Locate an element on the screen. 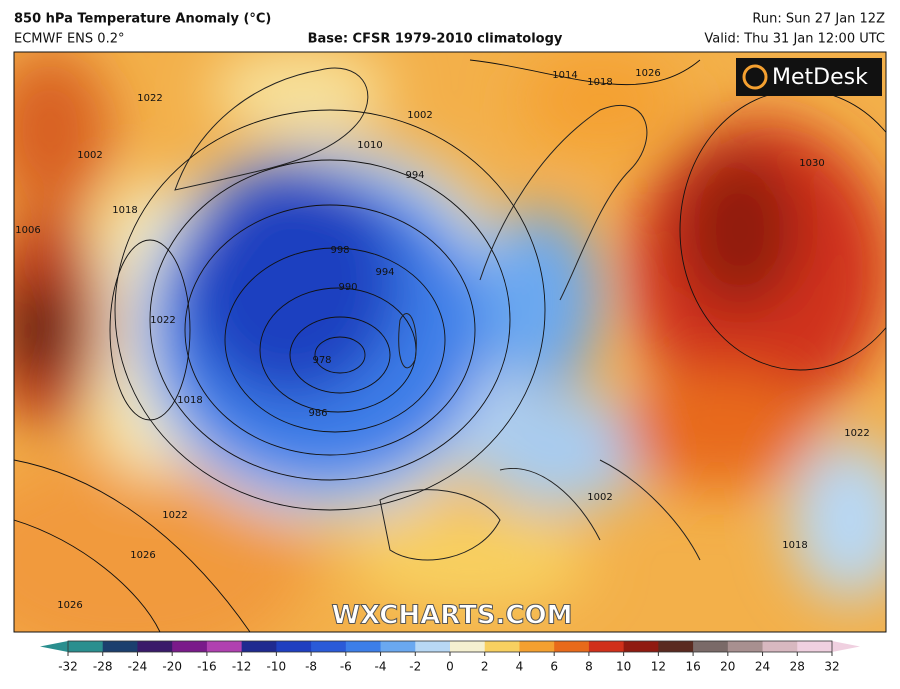 Image resolution: width=900 pixels, height=689 pixels. colorbar-tick-label: -2 is located at coordinates (415, 667).